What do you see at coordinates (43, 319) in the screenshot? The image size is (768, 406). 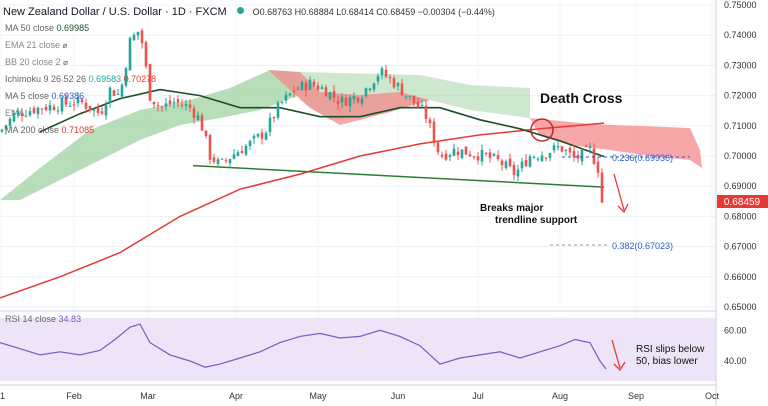 I see `rsi-legend: RSI 14 close 34.83` at bounding box center [43, 319].